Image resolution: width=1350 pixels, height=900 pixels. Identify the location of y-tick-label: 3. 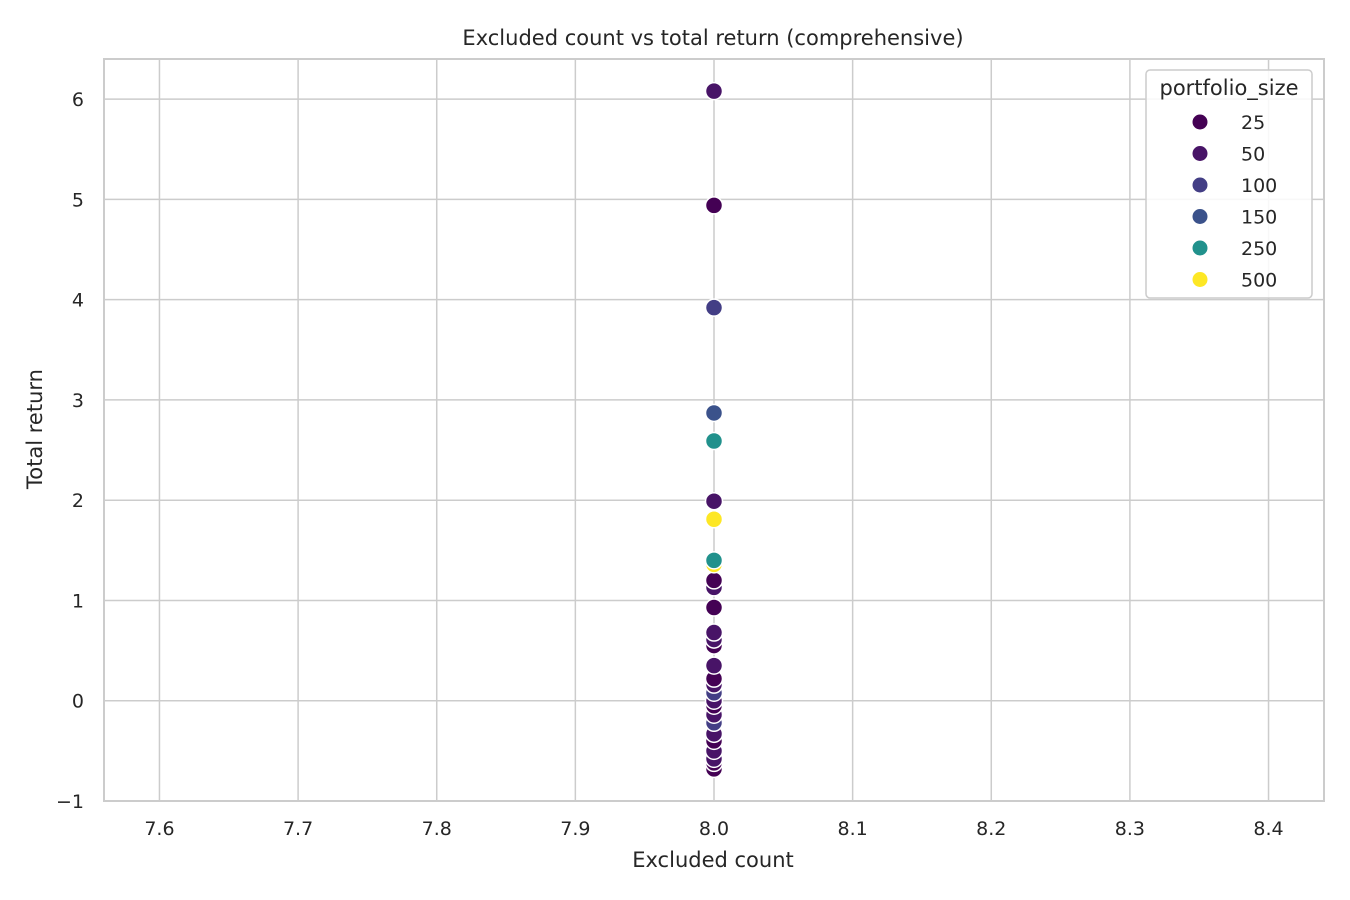
(78, 401).